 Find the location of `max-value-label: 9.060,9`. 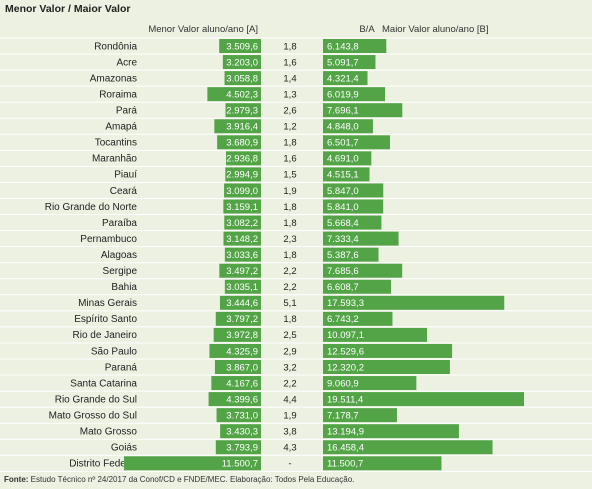

max-value-label: 9.060,9 is located at coordinates (343, 383).